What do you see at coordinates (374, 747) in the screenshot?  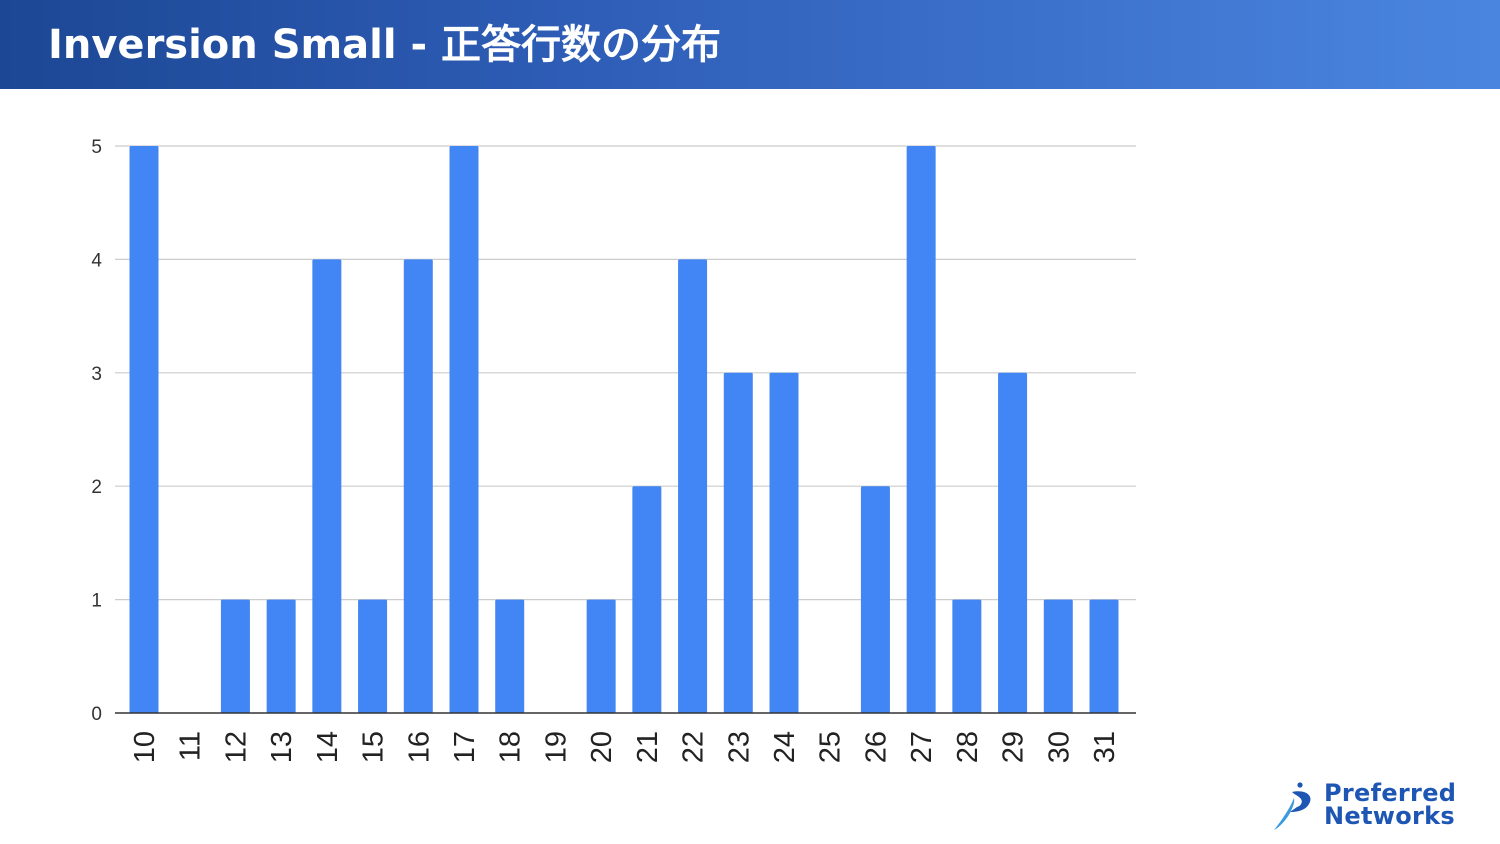 I see `x-tick-label-15: 15` at bounding box center [374, 747].